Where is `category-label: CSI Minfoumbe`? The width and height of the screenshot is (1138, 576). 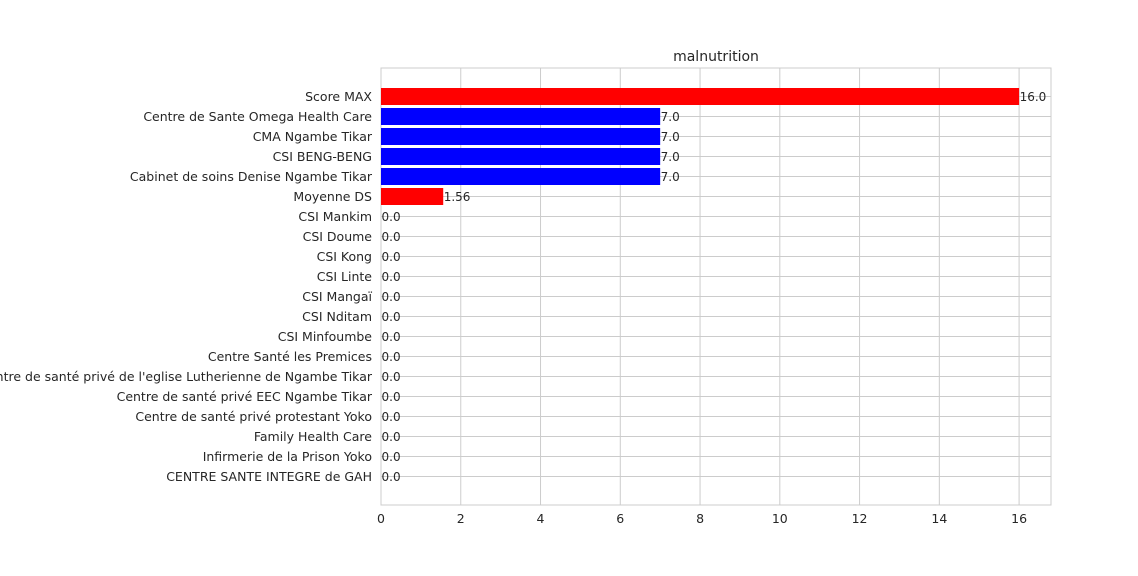
category-label: CSI Minfoumbe is located at coordinates (325, 336).